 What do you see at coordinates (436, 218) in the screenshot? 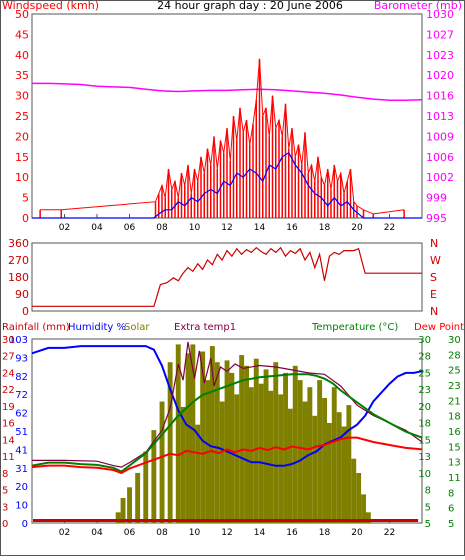
I see `baro-y-tick-label: 995` at bounding box center [436, 218].